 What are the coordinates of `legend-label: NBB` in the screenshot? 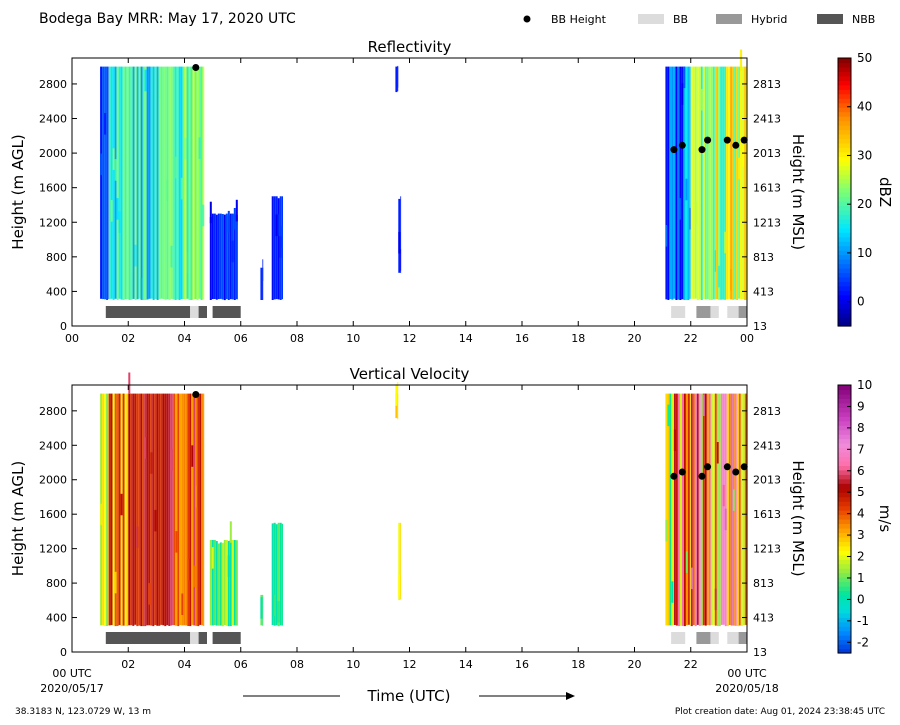 It's located at (863, 19).